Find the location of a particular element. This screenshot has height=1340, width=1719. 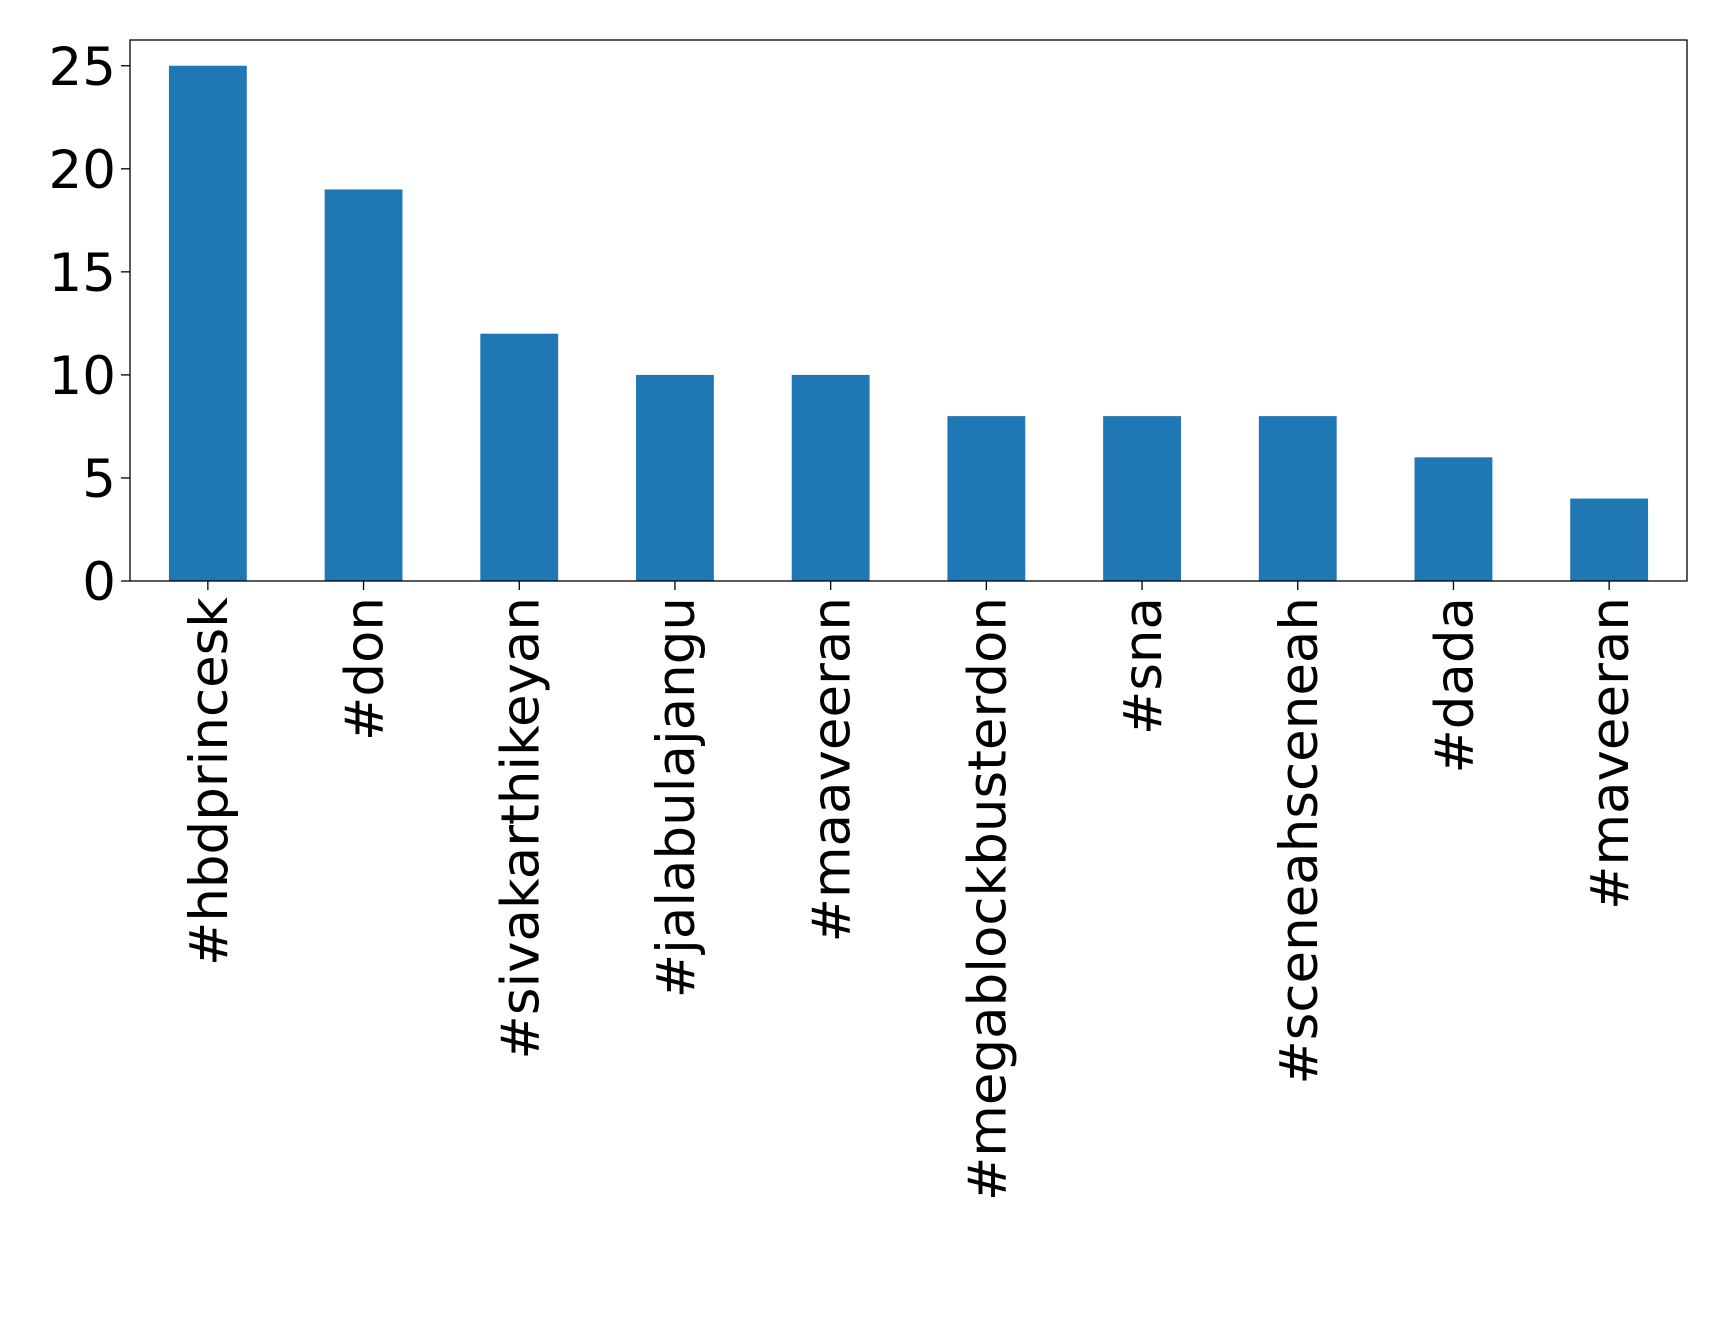

x-tick-label: #sceneahsceneah is located at coordinates (1299, 841).